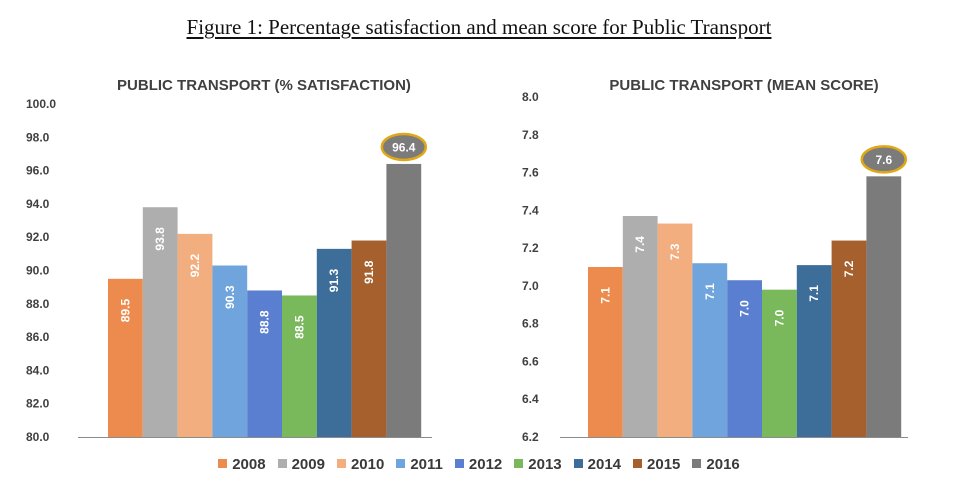 Image resolution: width=958 pixels, height=496 pixels. I want to click on satisfaction-bar-2012, so click(264, 363).